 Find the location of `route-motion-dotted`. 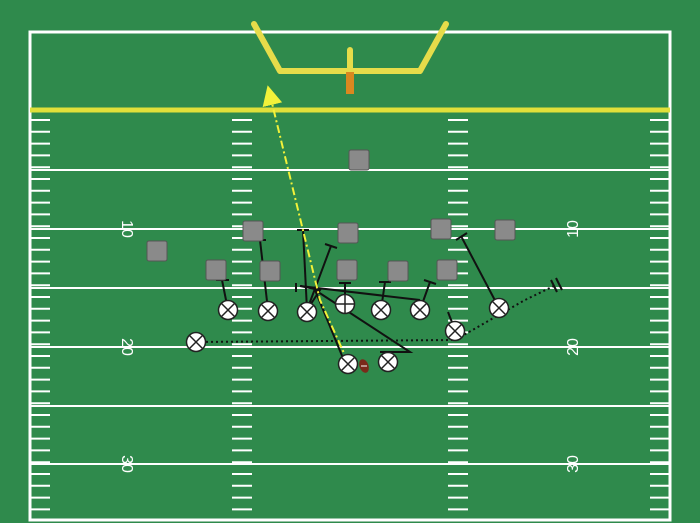

route-motion-dotted is located at coordinates (376, 313).